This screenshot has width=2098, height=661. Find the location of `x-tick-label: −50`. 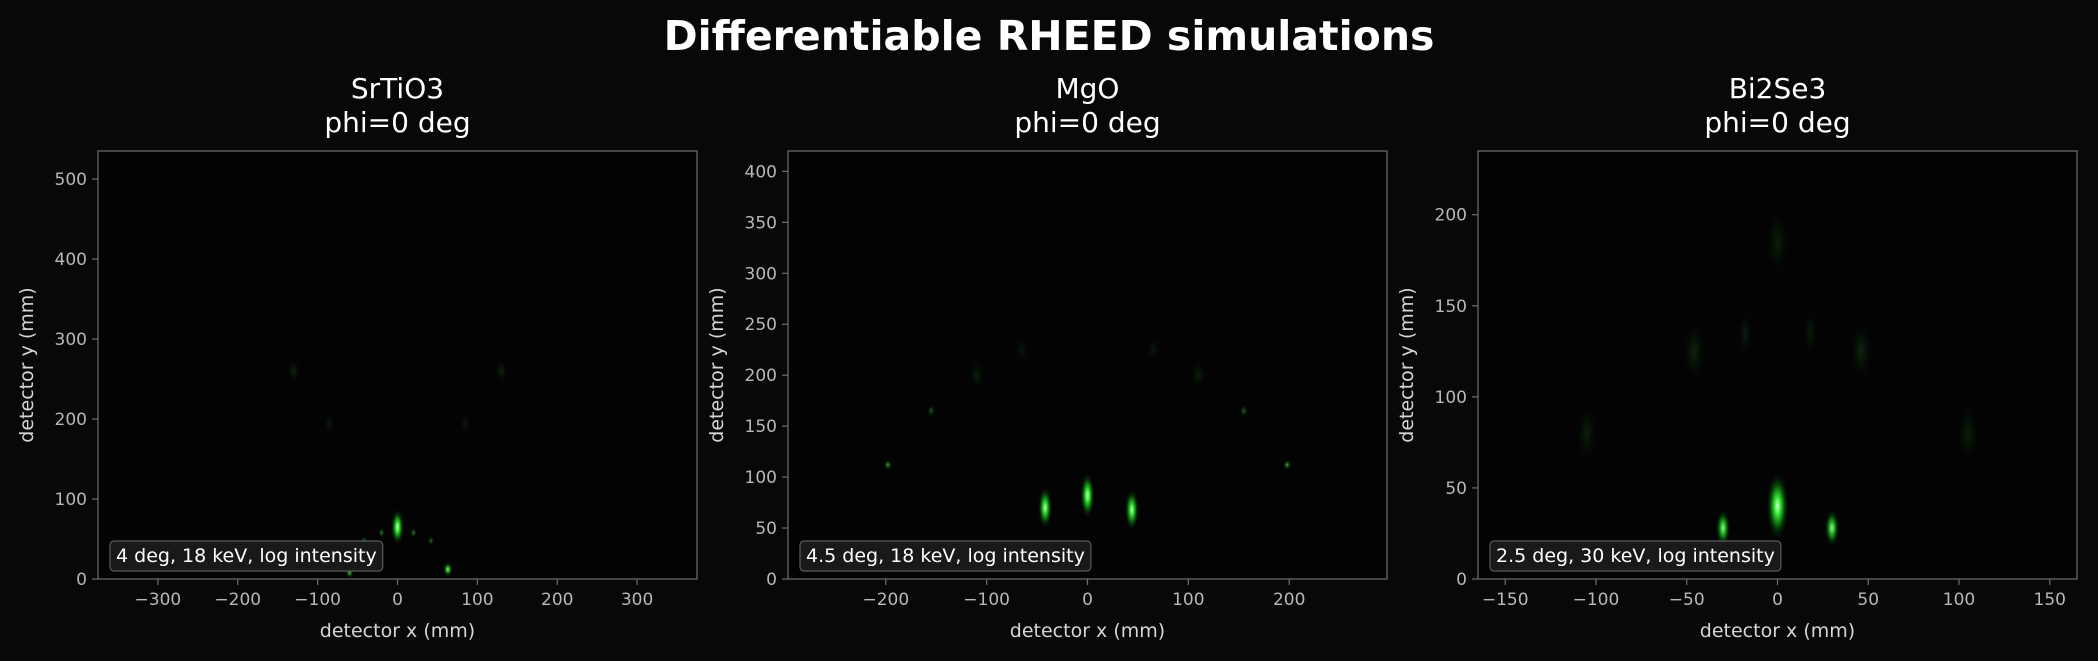

x-tick-label: −50 is located at coordinates (1687, 600).